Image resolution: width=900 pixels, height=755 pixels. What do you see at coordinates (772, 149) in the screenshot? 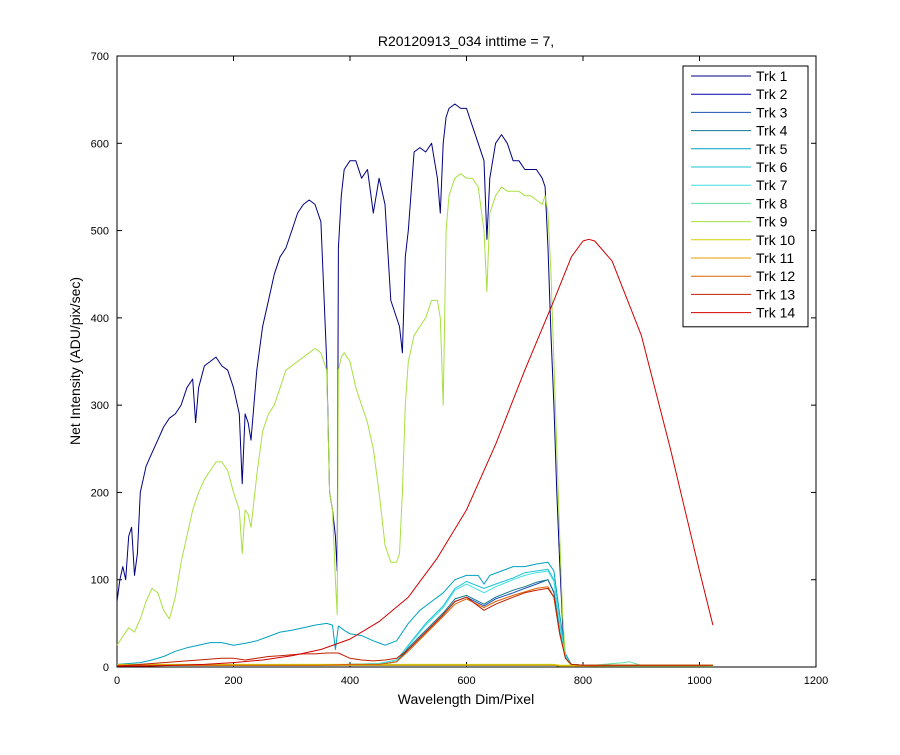
I see `legend-entry-label: Trk 5` at bounding box center [772, 149].